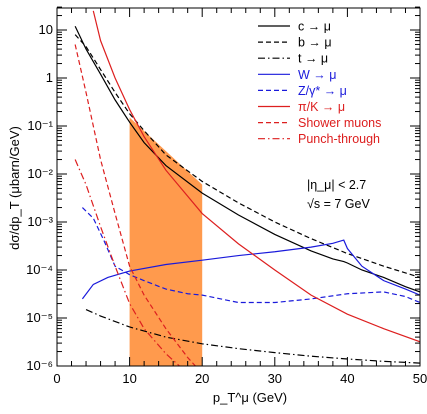 Image resolution: width=427 pixels, height=414 pixels. I want to click on x-axis-title: p_T^μ (GeV), so click(250, 397).